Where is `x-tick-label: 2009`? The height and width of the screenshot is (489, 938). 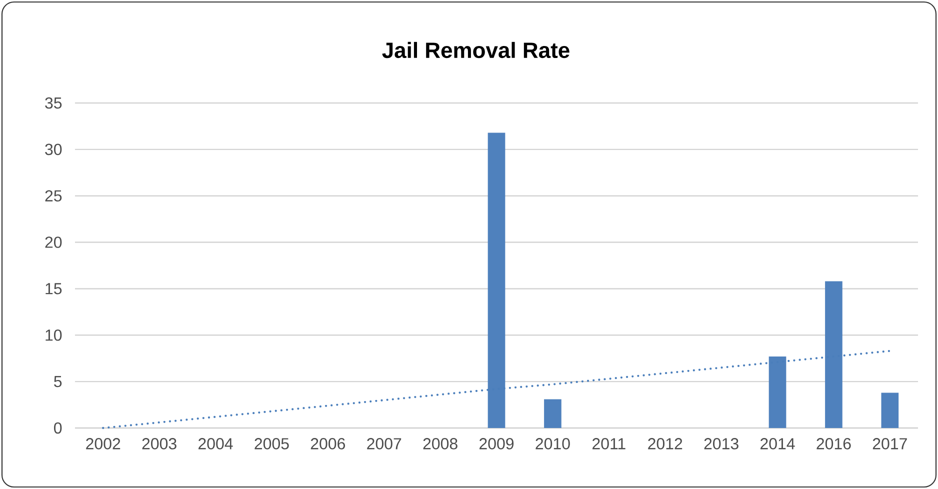 x-tick-label: 2009 is located at coordinates (497, 444).